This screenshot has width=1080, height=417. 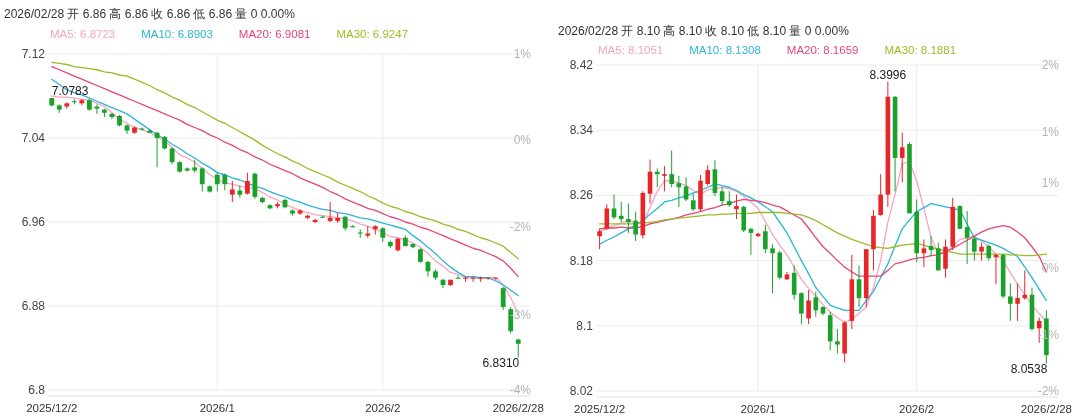 I want to click on text: MA5: 8.1051, so click(x=631, y=50).